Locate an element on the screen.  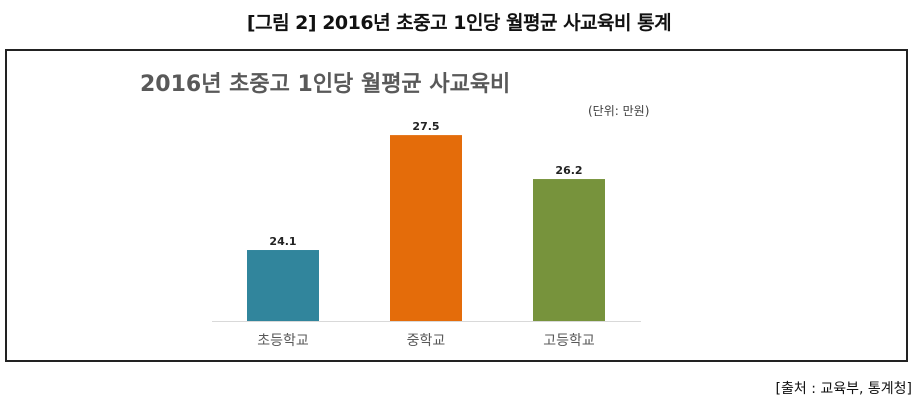
source-note: [출처 : 교육부, 통계청] is located at coordinates (843, 389).